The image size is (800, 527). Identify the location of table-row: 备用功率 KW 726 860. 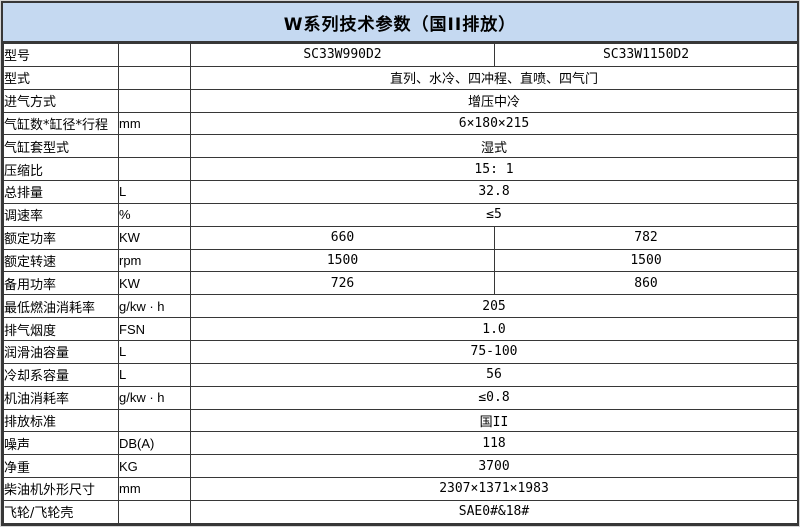
(400, 283).